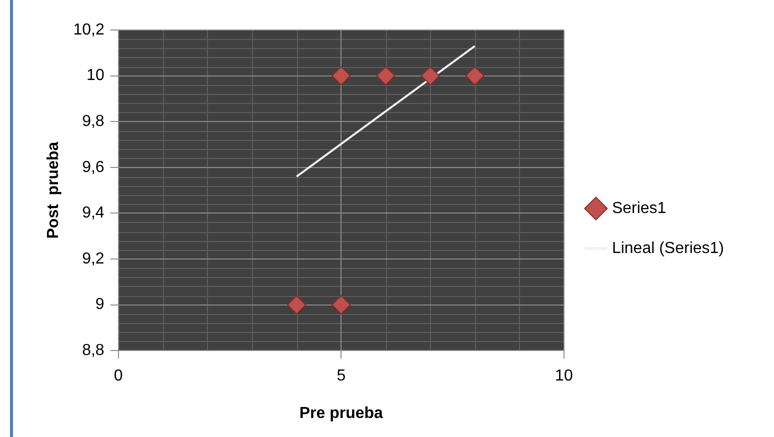  Describe the element at coordinates (341, 413) in the screenshot. I see `x-axis-title: Pre prueba` at that location.